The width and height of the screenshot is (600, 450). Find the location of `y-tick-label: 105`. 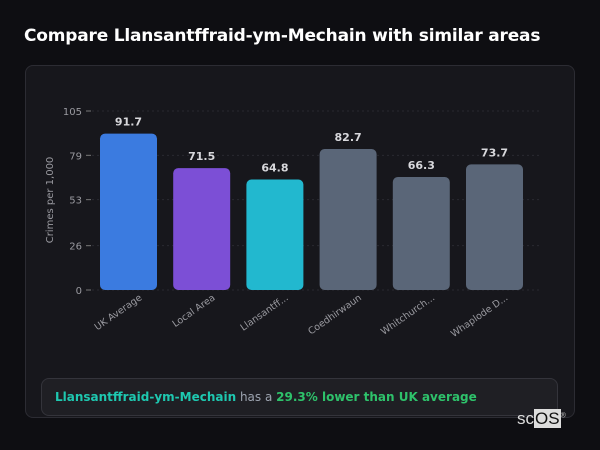

y-tick-label: 105 is located at coordinates (72, 112).